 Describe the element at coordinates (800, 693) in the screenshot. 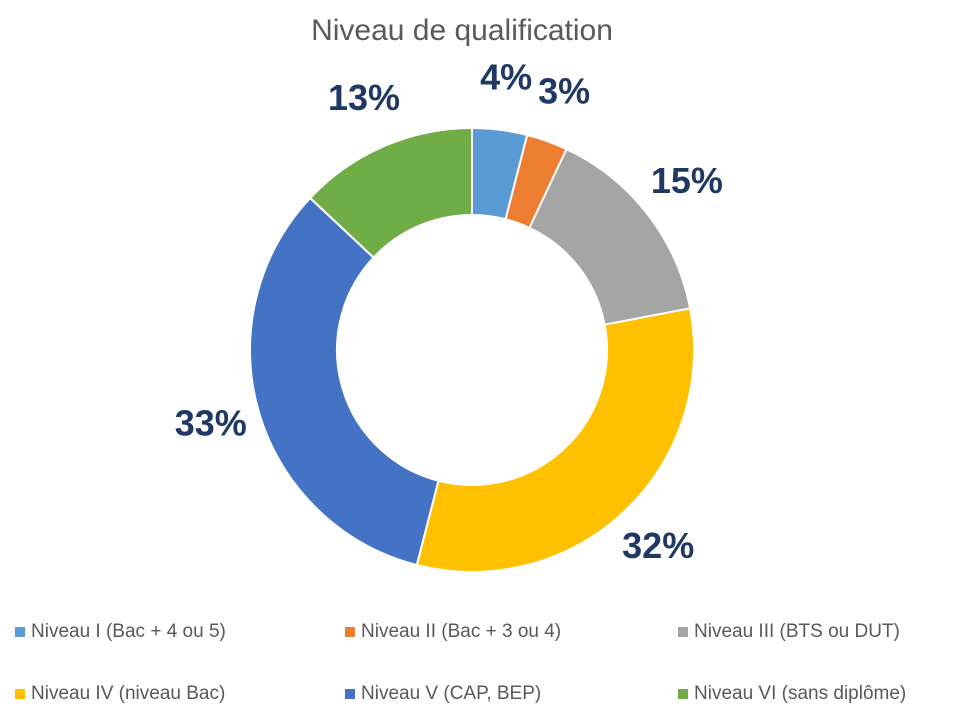

I see `legend-label: Niveau VI (sans diplôme)` at that location.